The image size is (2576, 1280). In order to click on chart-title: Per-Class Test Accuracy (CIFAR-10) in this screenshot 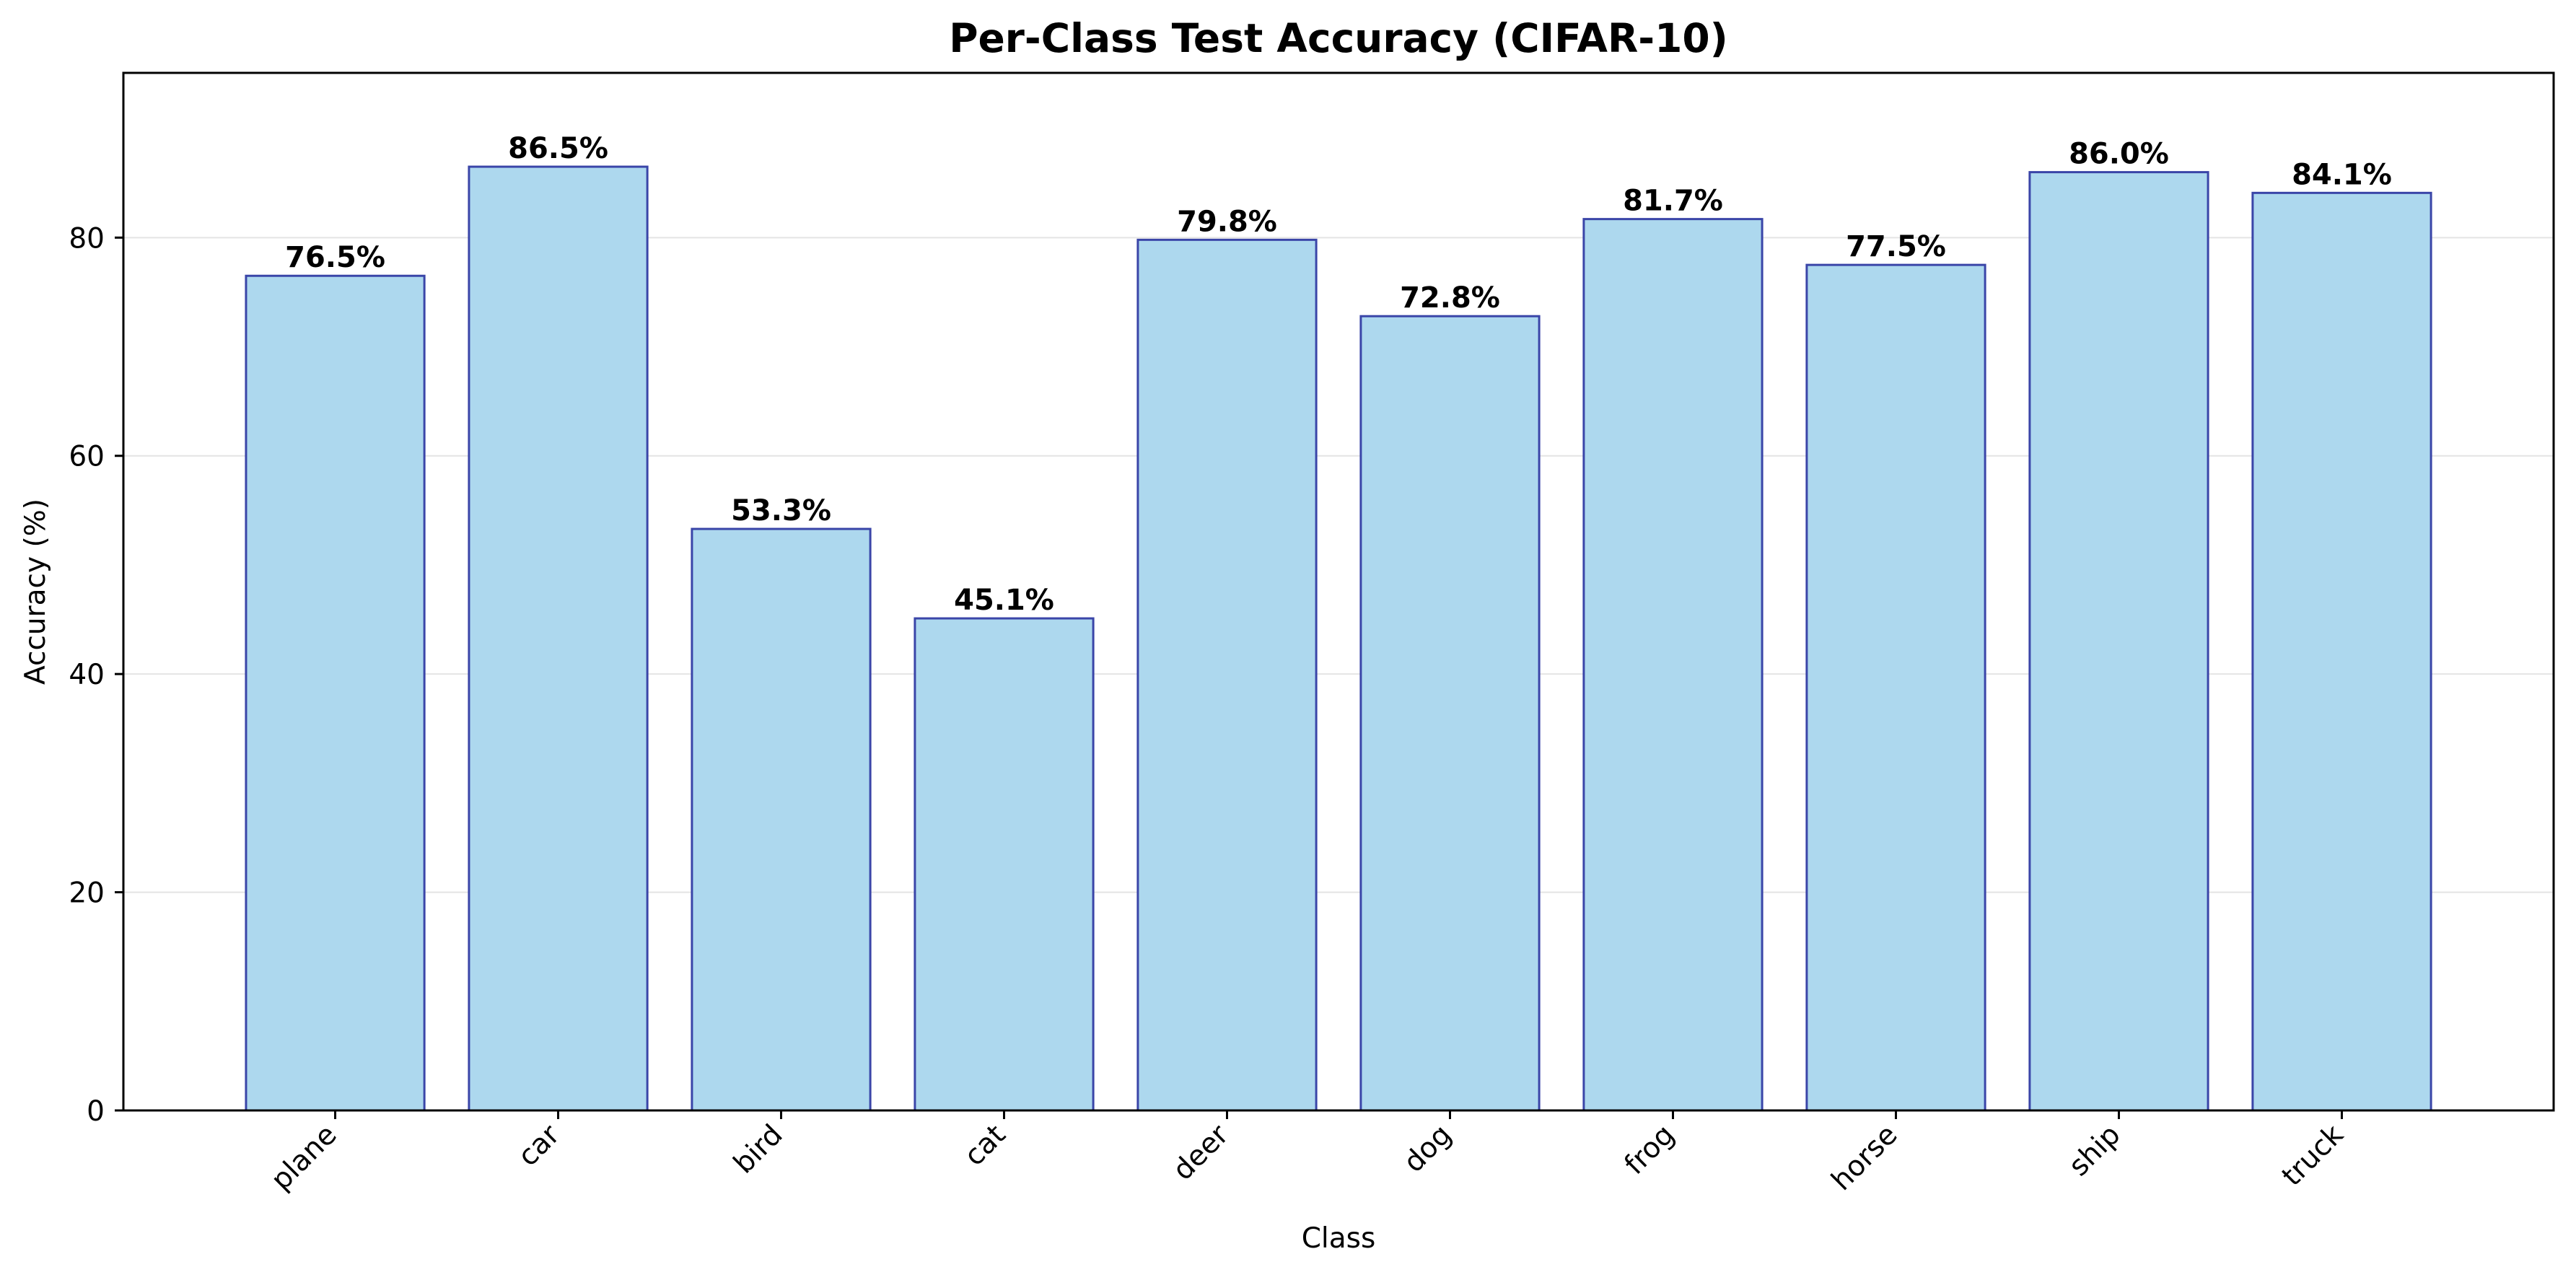, I will do `click(1338, 38)`.